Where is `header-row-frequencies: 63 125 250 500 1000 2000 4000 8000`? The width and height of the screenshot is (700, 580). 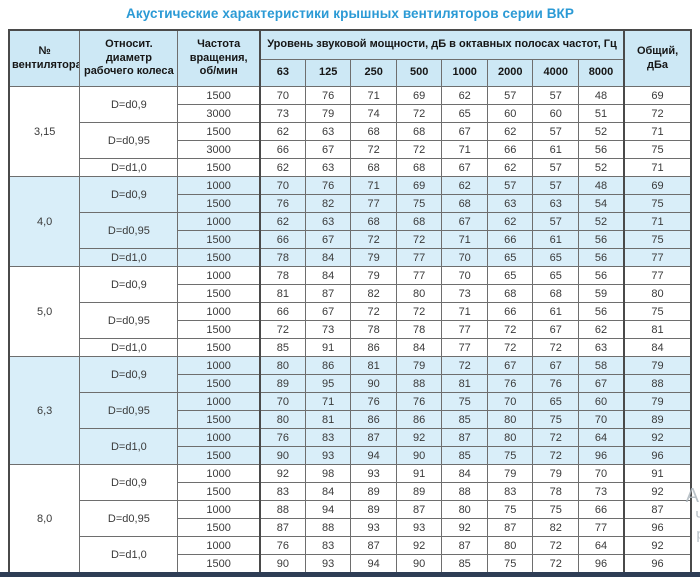
header-row-frequencies: 63 125 250 500 1000 2000 4000 8000 is located at coordinates (350, 73).